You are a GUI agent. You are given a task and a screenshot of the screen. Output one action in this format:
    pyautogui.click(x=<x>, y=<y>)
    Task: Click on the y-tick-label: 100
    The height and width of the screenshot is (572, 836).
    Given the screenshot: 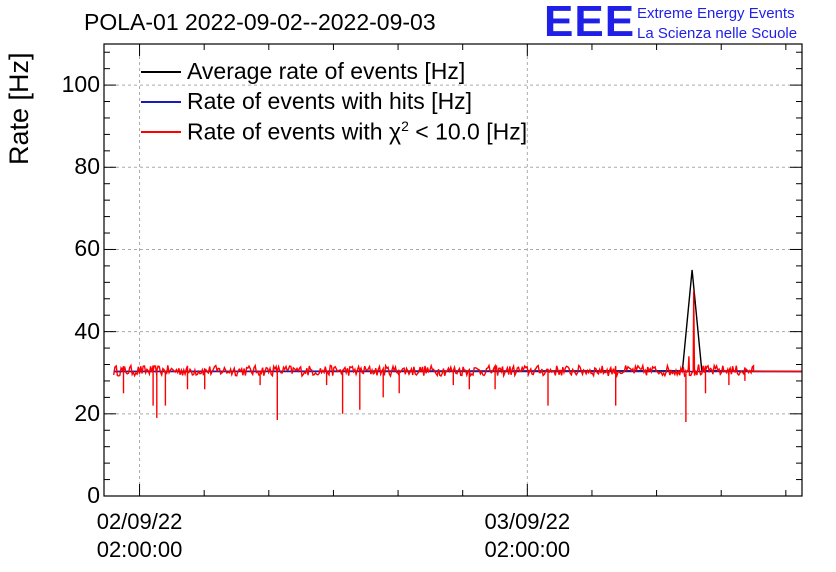 What is the action you would take?
    pyautogui.click(x=80, y=84)
    